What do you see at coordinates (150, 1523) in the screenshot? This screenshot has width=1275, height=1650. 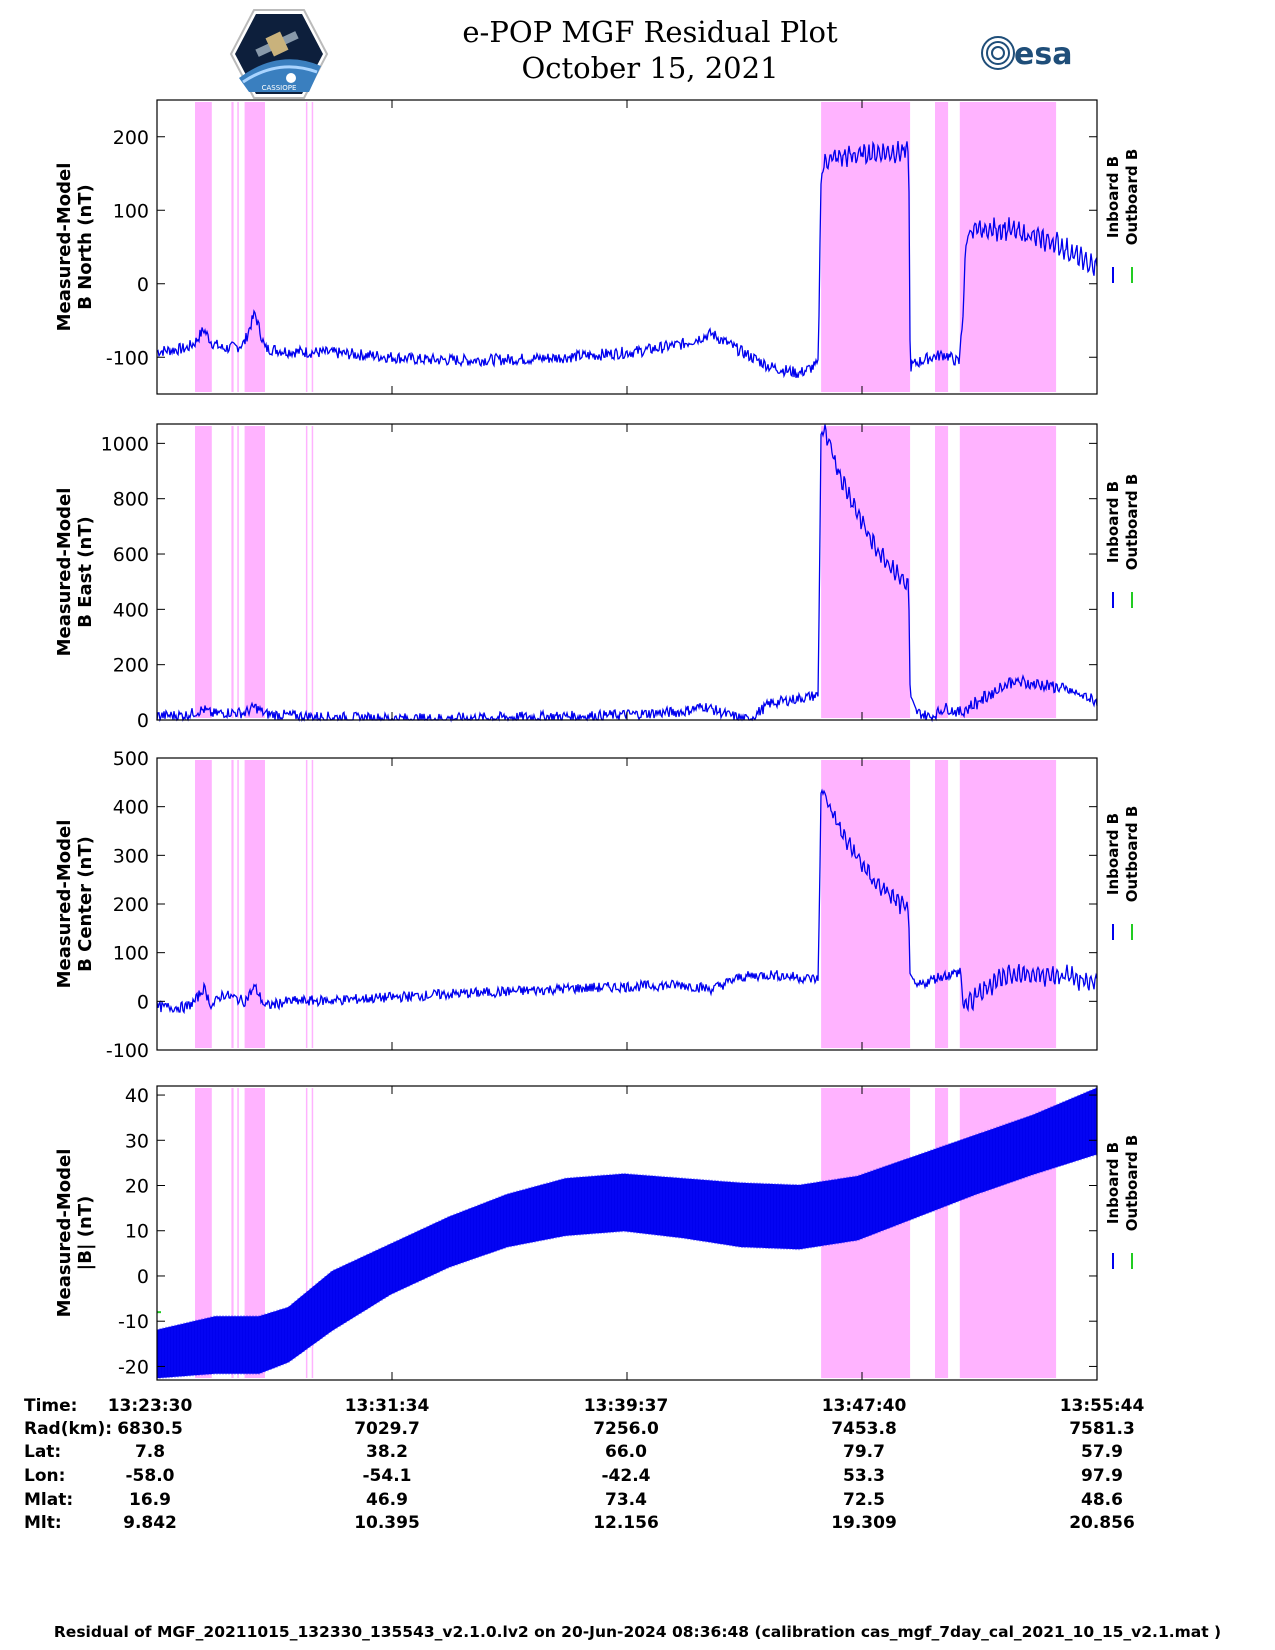 I see `ephemeris-value: 9.842` at bounding box center [150, 1523].